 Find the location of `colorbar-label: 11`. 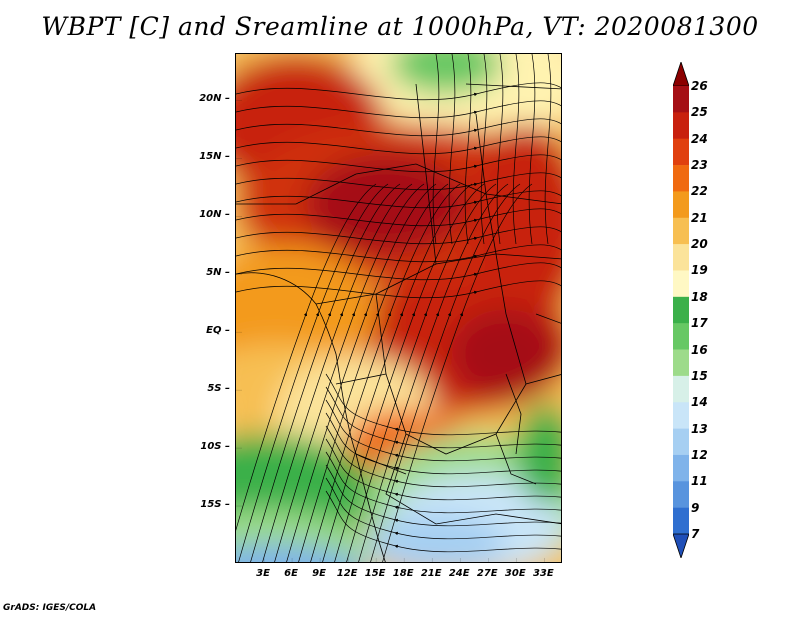

colorbar-label: 11 is located at coordinates (699, 481).